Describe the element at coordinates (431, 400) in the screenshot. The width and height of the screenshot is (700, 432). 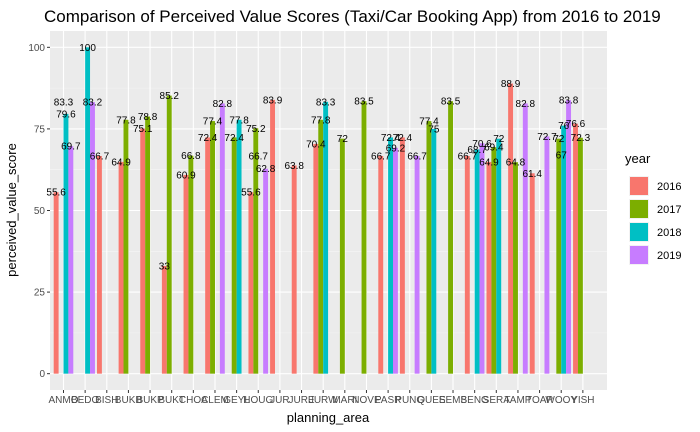
I see `x-tick-label: QUEE` at that location.